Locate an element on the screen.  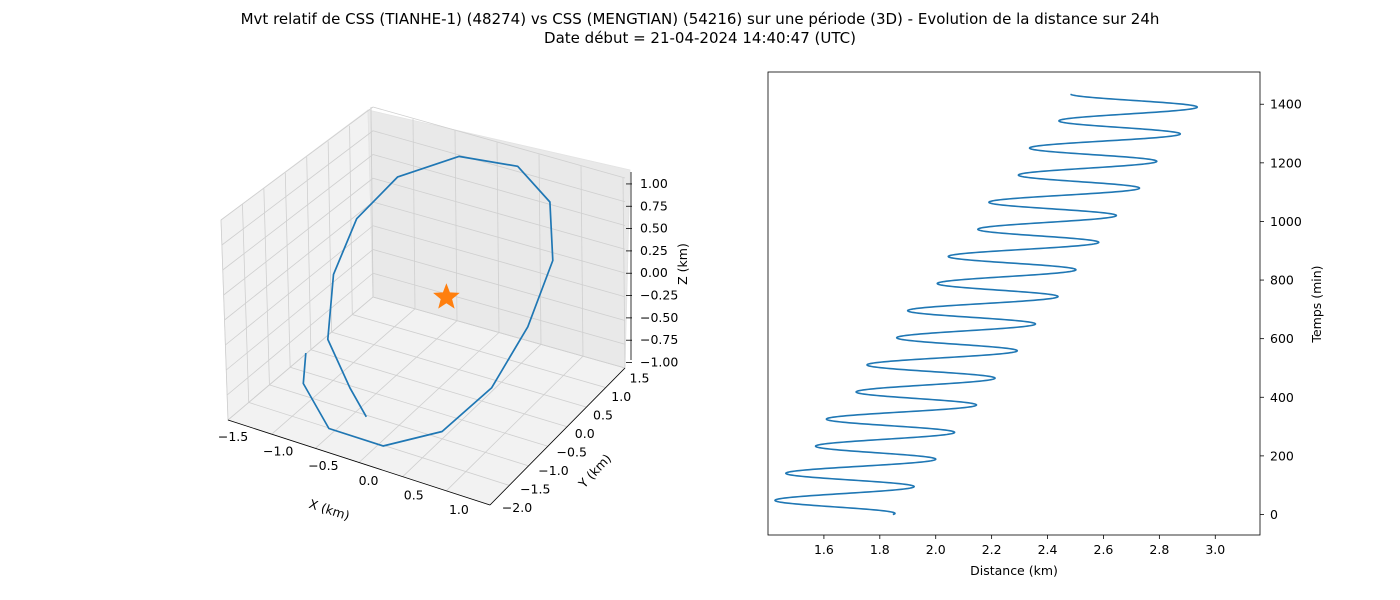
y3d-tick-label: 0.0 is located at coordinates (585, 433).